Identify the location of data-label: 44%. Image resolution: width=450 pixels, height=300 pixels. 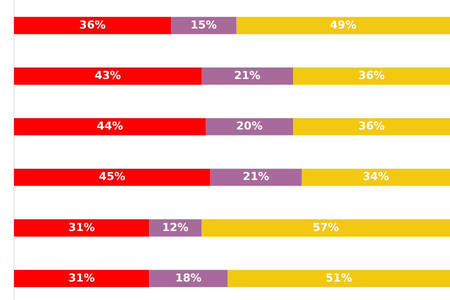
(110, 126).